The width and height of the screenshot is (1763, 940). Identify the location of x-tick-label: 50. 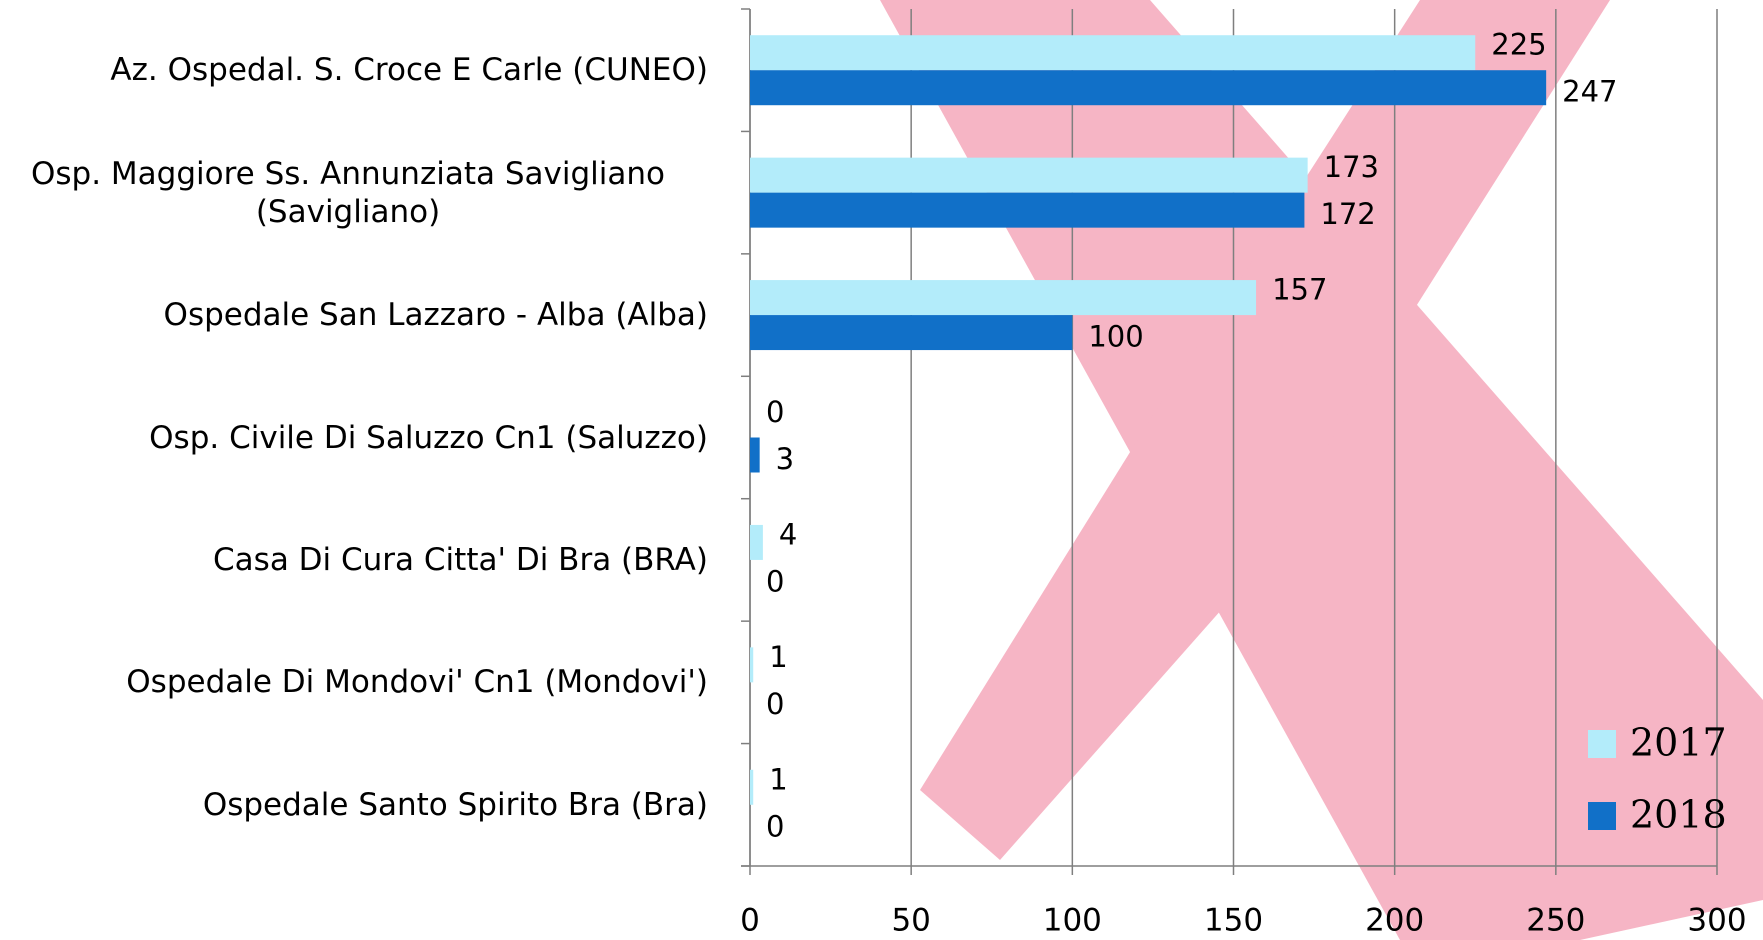
(910, 921).